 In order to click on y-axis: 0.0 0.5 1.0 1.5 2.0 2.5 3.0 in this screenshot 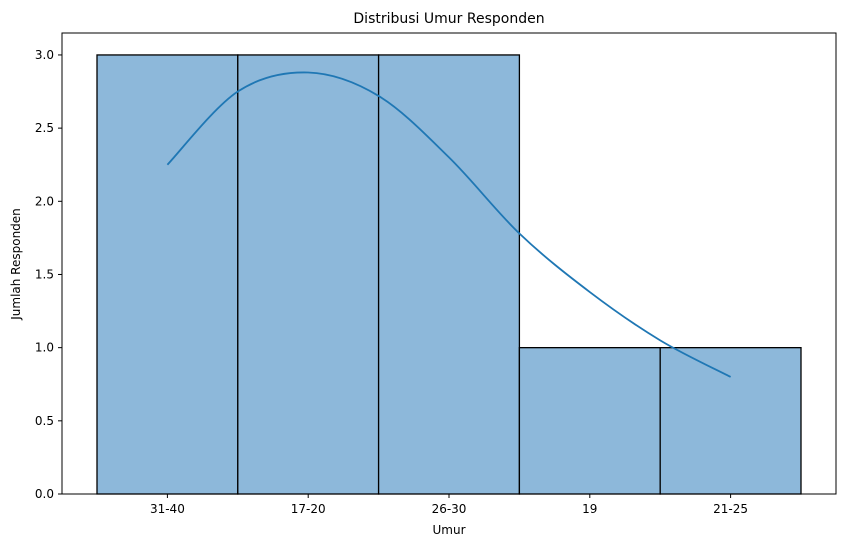, I will do `click(48, 274)`.